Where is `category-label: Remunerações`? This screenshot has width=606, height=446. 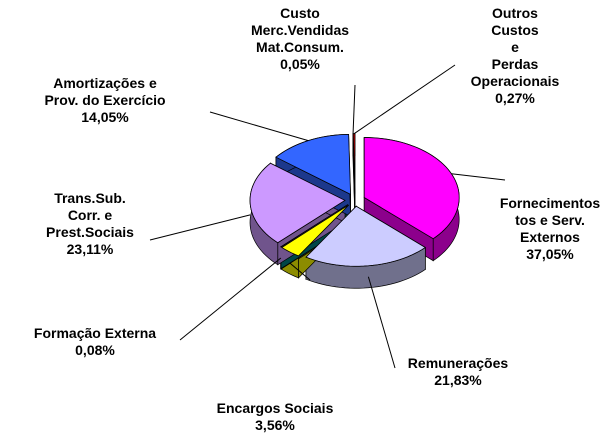 category-label: Remunerações is located at coordinates (458, 363).